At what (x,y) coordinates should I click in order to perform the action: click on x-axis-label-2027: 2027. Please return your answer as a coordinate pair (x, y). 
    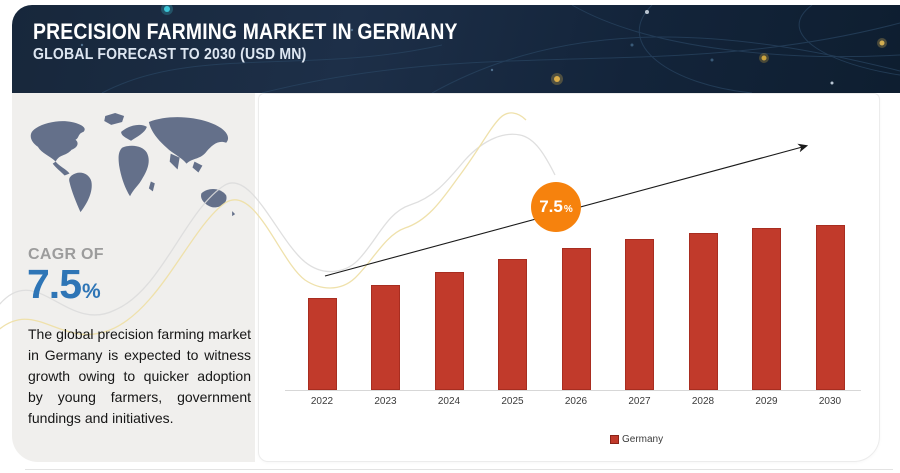
    Looking at the image, I should click on (639, 401).